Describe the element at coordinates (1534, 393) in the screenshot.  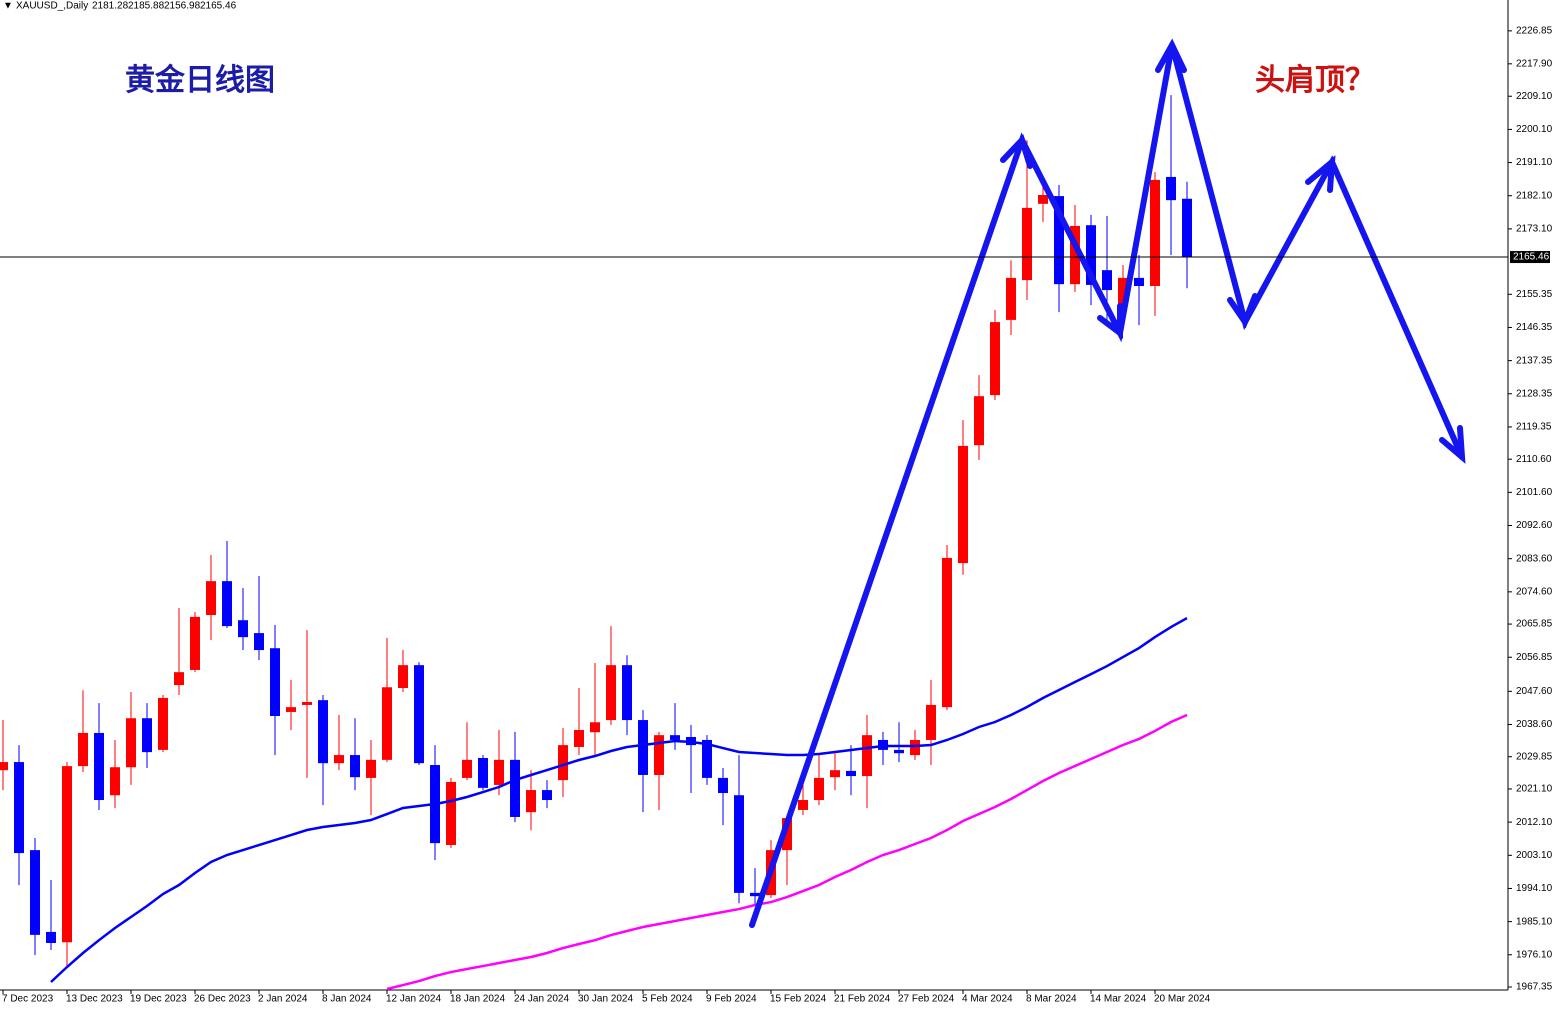
I see `y-tick-label: 2128.35` at that location.